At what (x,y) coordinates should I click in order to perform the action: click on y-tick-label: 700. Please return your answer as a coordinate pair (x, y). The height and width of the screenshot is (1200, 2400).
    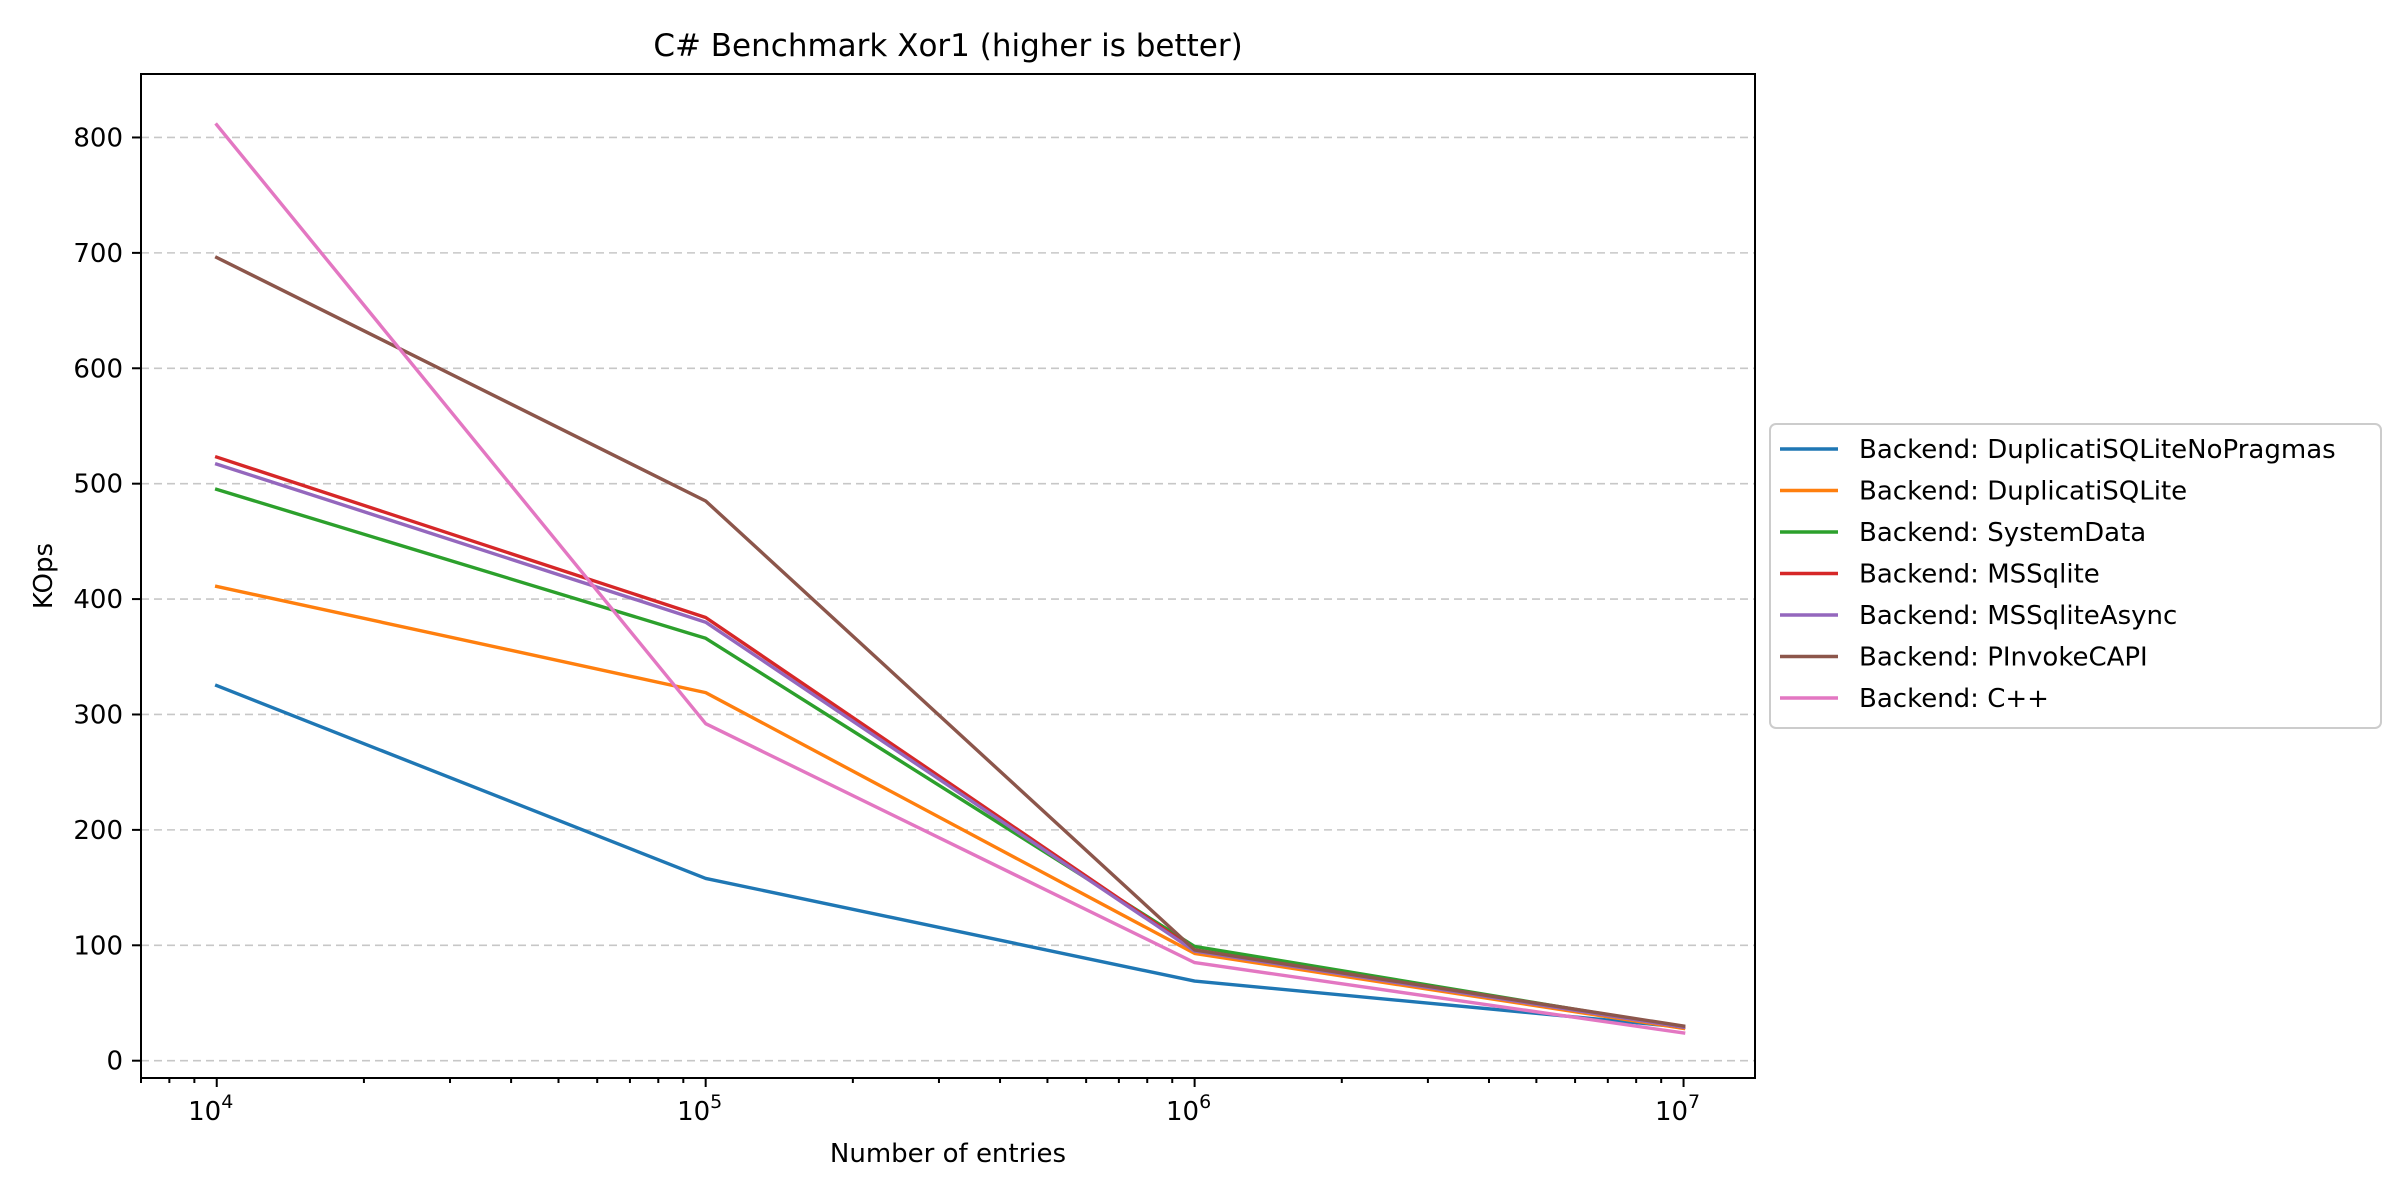
    Looking at the image, I should click on (98, 254).